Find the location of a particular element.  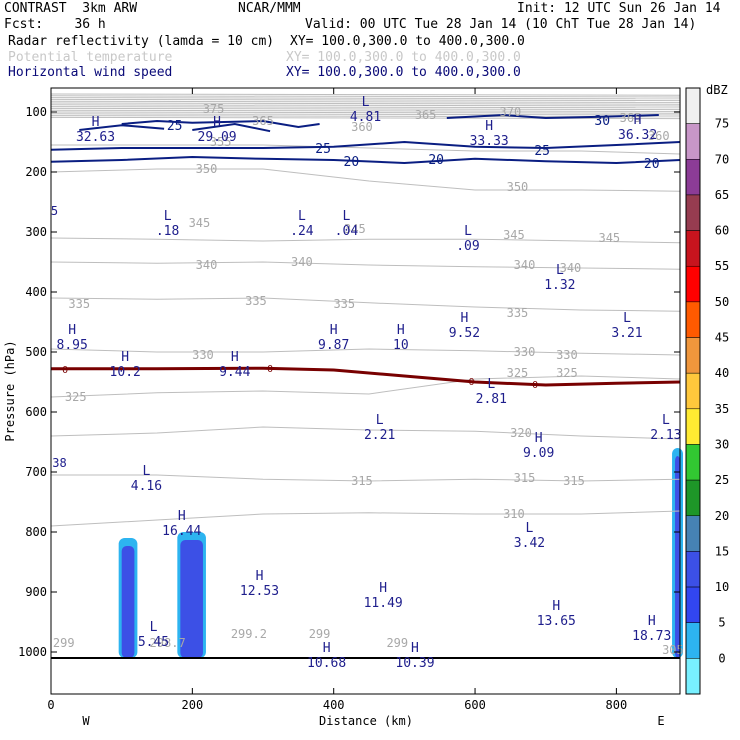

init-time: Init: 12 UTC Sun 26 Jan 14 is located at coordinates (619, 8).